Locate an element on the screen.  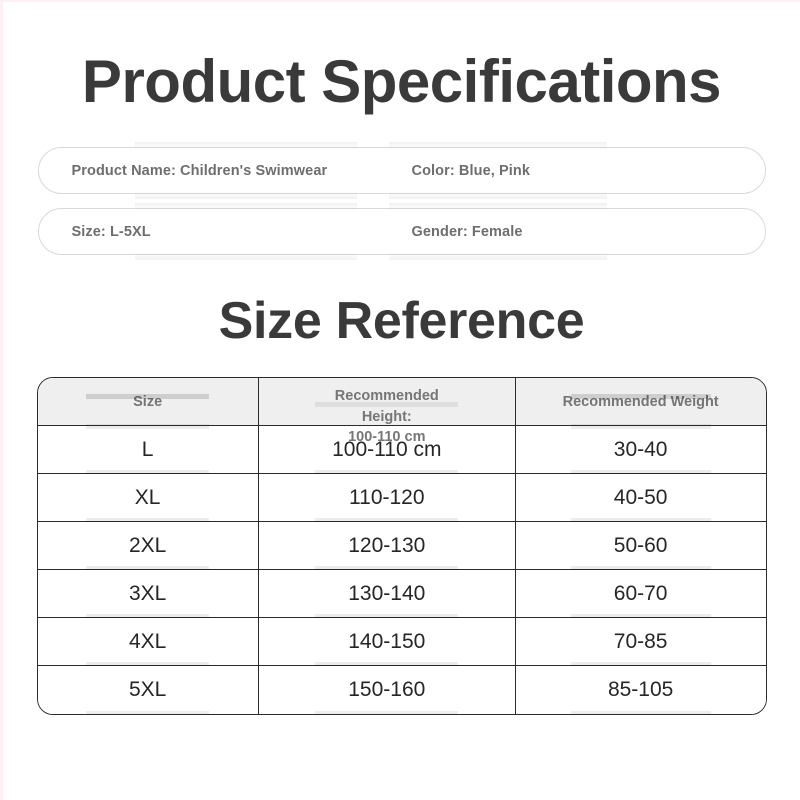
cell-height: 120-130 is located at coordinates (387, 546).